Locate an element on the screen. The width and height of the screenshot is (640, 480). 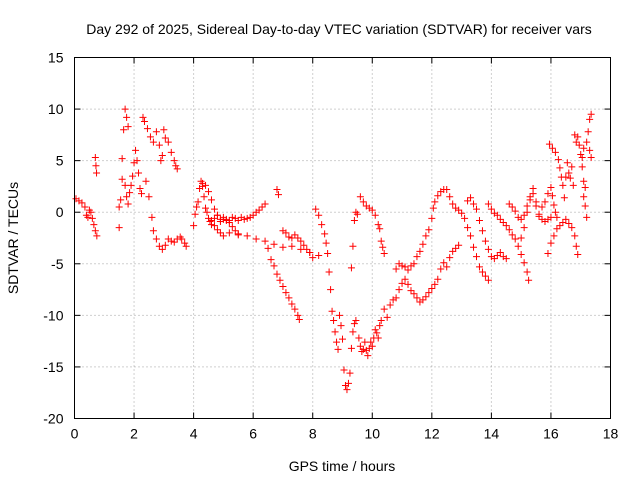
y-tick-label: -10 is located at coordinates (53, 315).